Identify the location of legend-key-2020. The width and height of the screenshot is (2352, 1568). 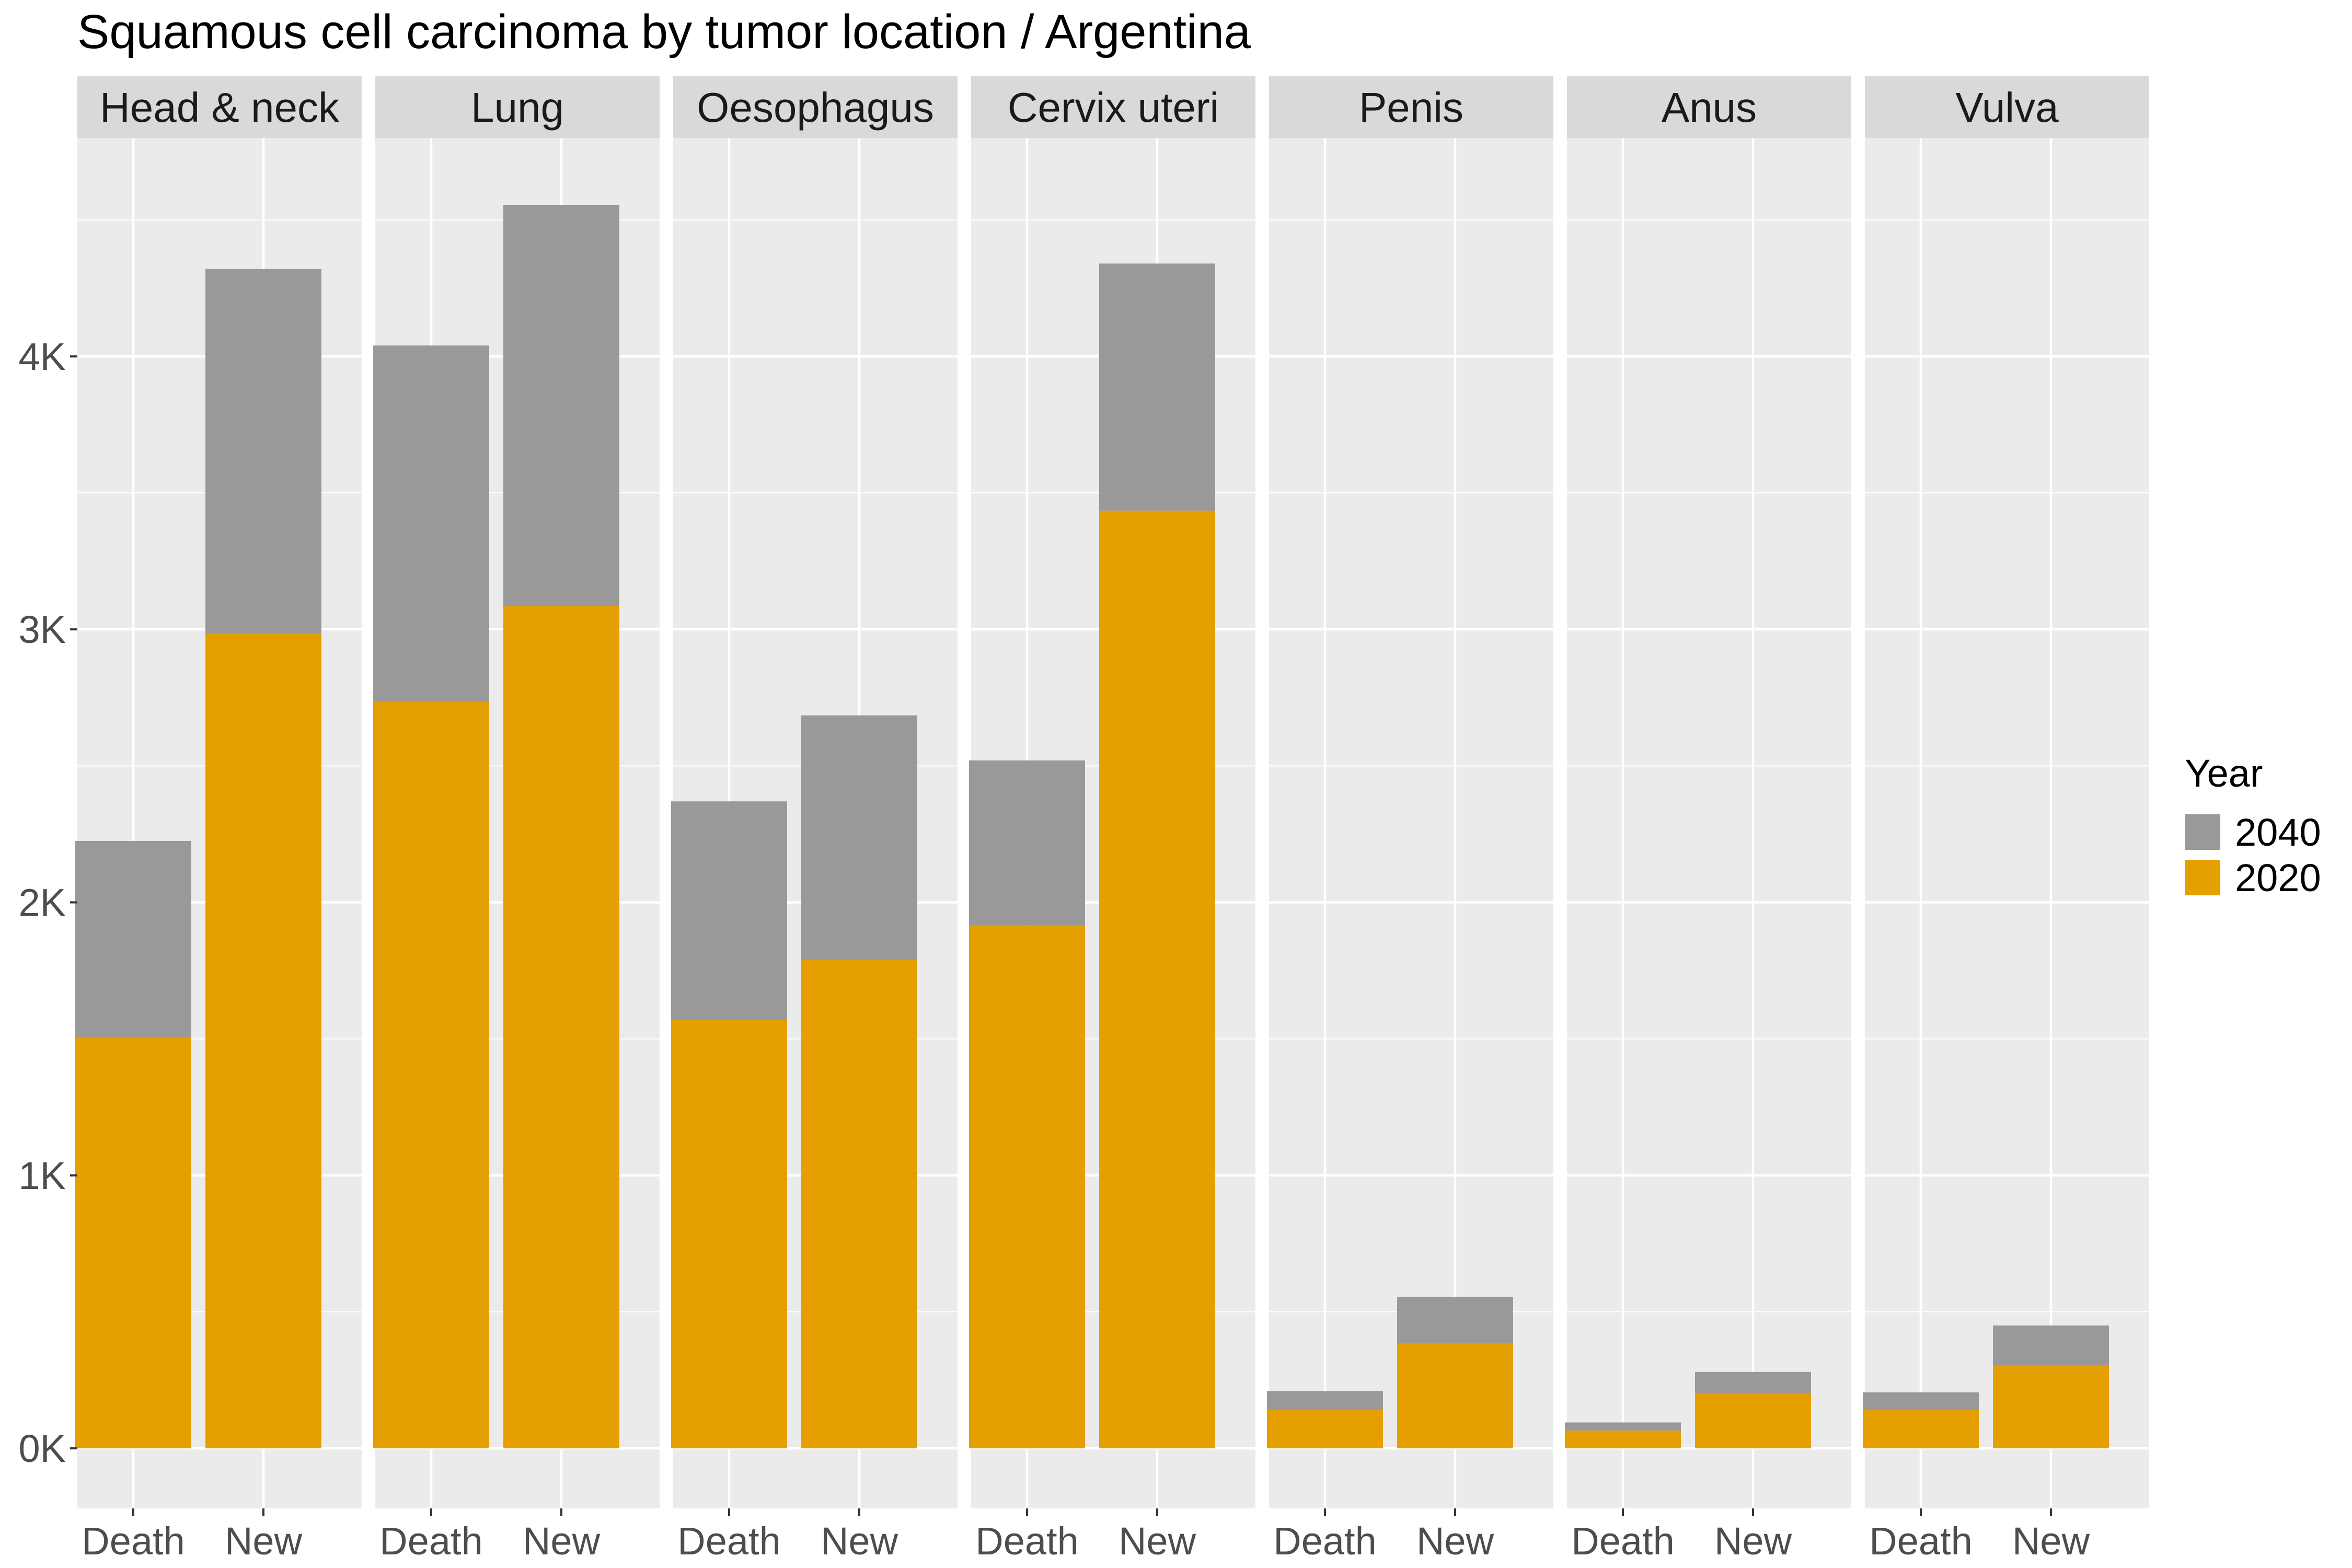
(2202, 877).